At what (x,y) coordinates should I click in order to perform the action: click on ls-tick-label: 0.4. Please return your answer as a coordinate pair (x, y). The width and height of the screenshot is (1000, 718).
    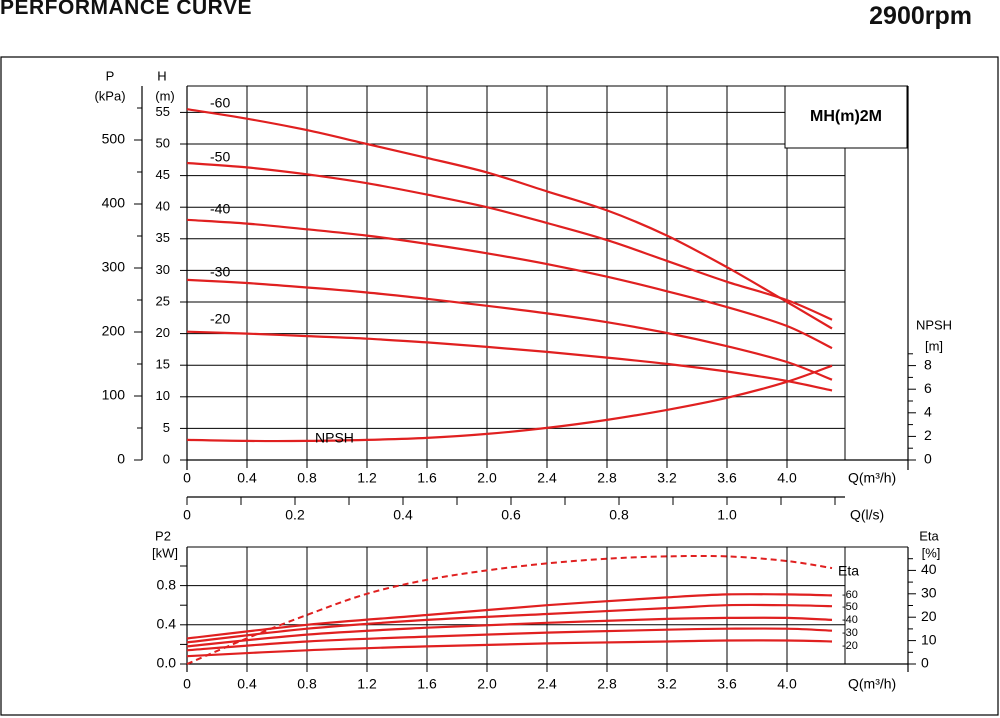
    Looking at the image, I should click on (403, 515).